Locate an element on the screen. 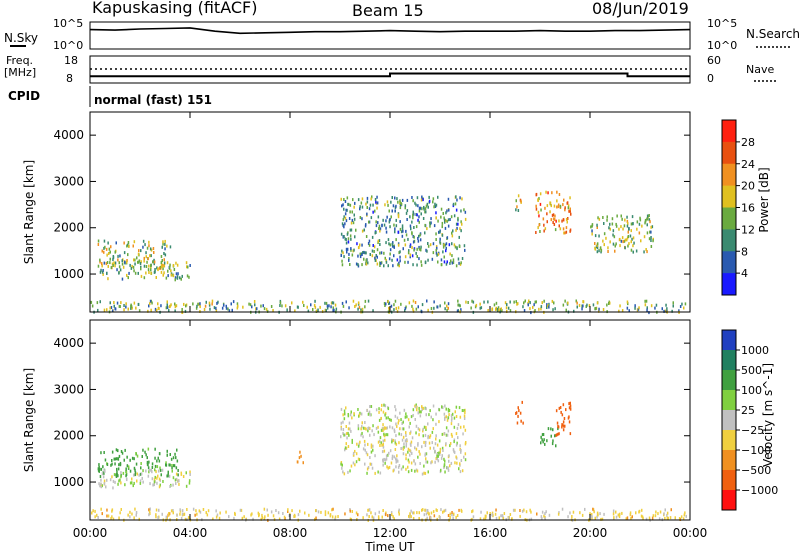 This screenshot has width=800, height=554. velocity-colorbar-label: −25 is located at coordinates (752, 430).